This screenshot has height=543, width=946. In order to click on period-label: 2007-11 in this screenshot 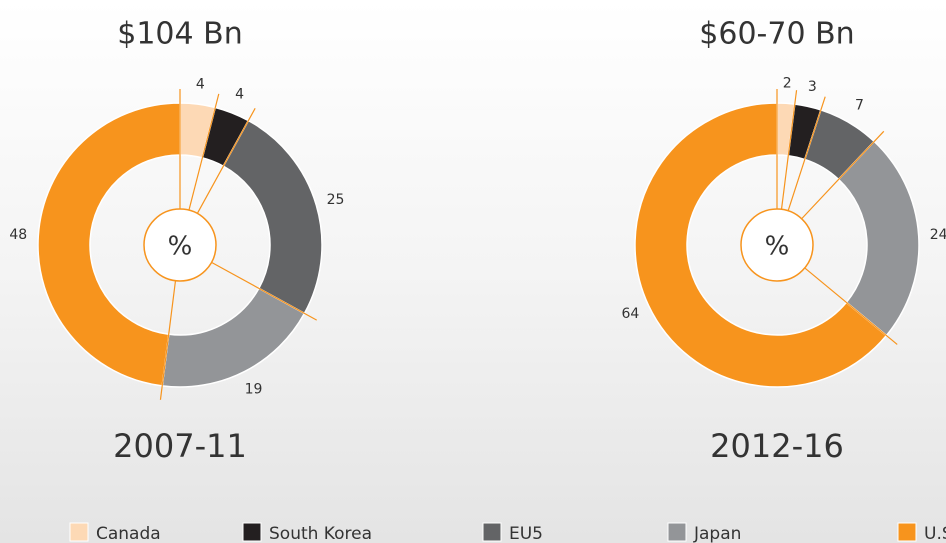, I will do `click(180, 446)`.